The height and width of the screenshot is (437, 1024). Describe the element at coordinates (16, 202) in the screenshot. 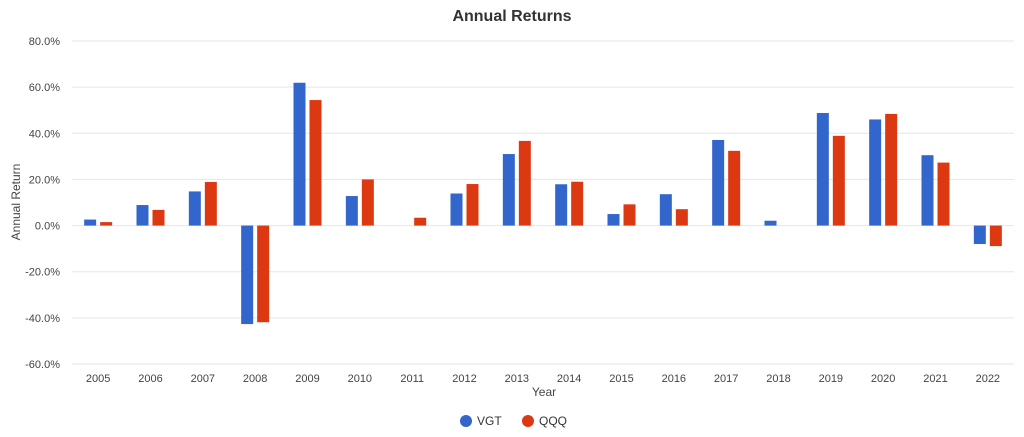

I see `y-axis-label: Annual Return` at that location.